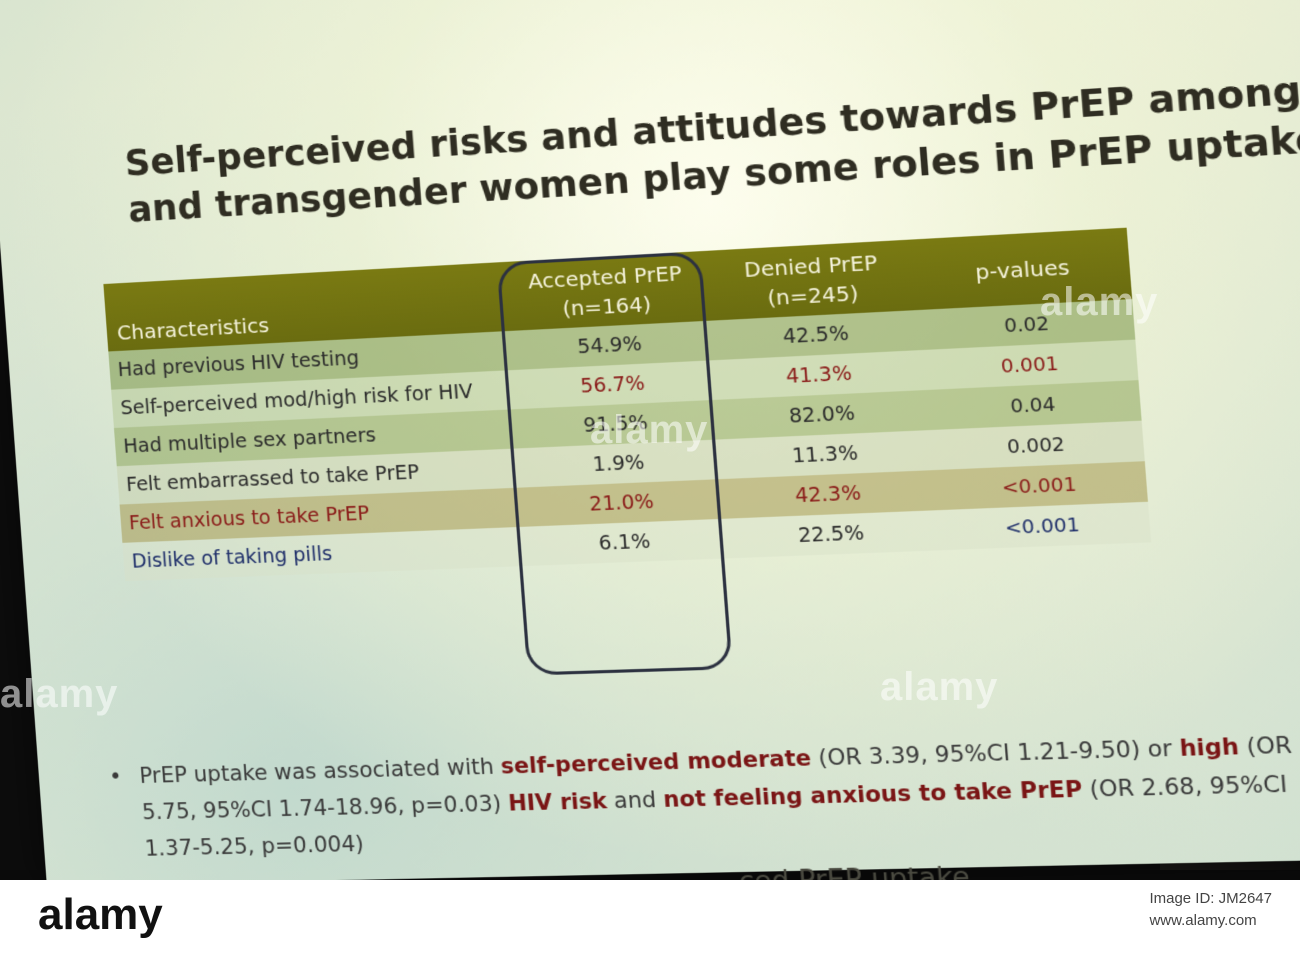  I want to click on bullet-emphasis: not feeling anxious to take PrEP, so click(873, 794).